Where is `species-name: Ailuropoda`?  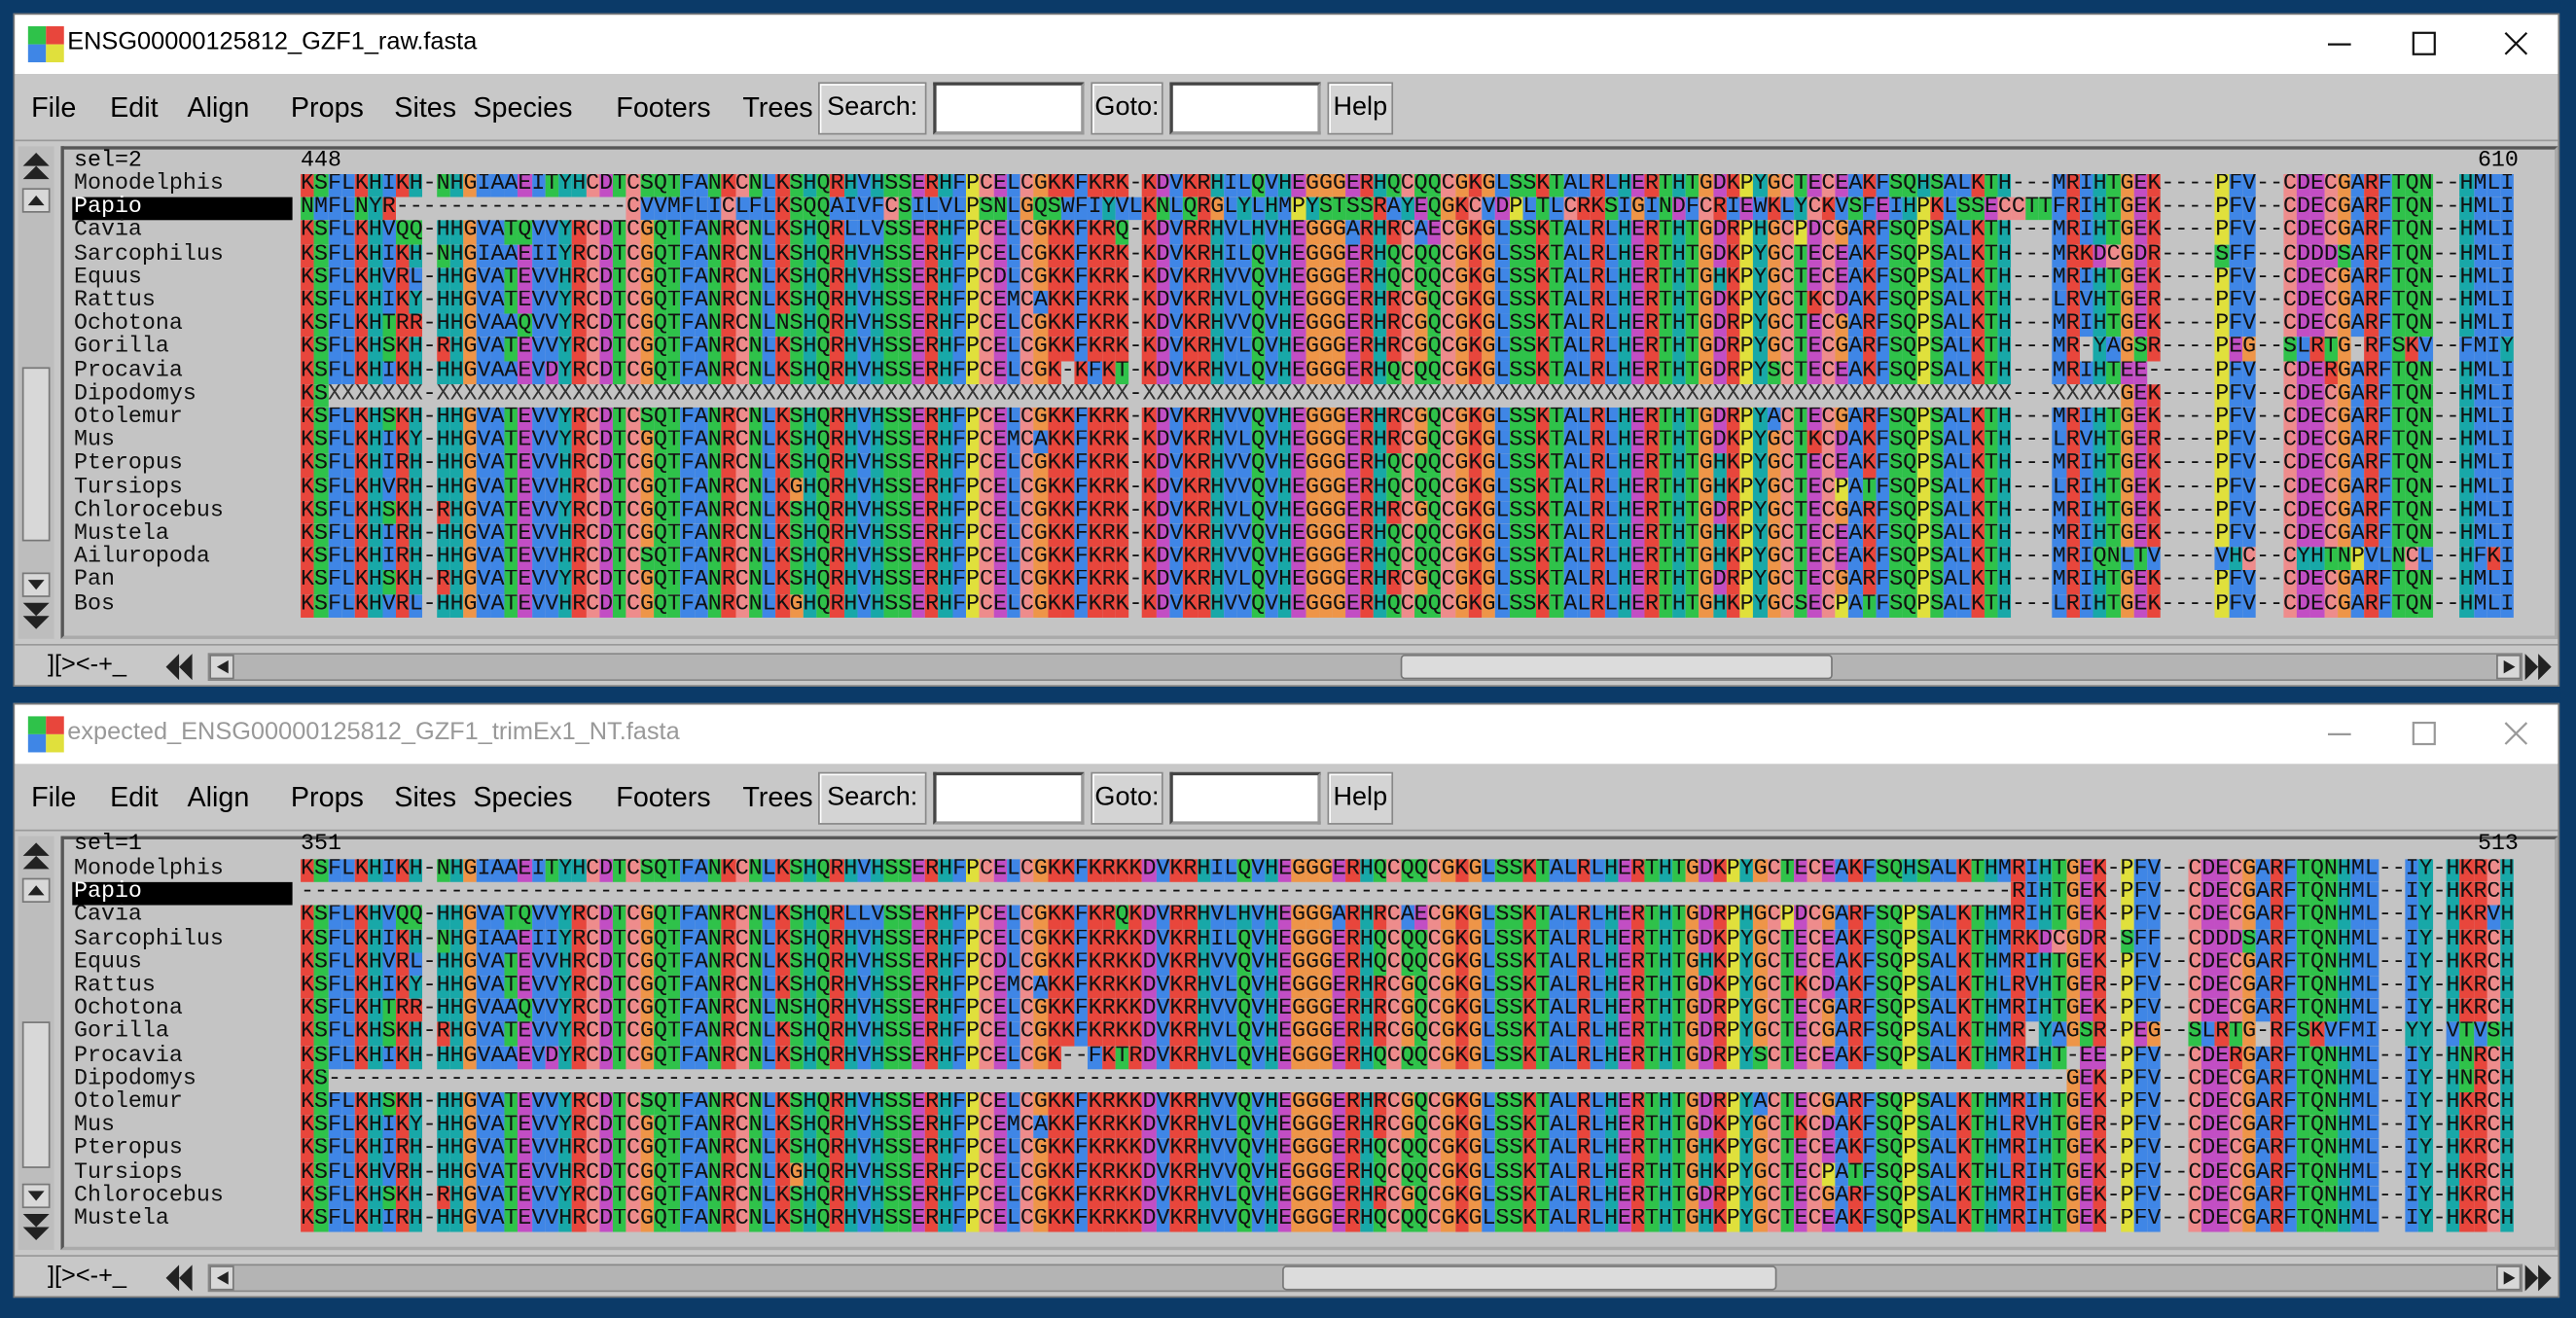
species-name: Ailuropoda is located at coordinates (141, 558).